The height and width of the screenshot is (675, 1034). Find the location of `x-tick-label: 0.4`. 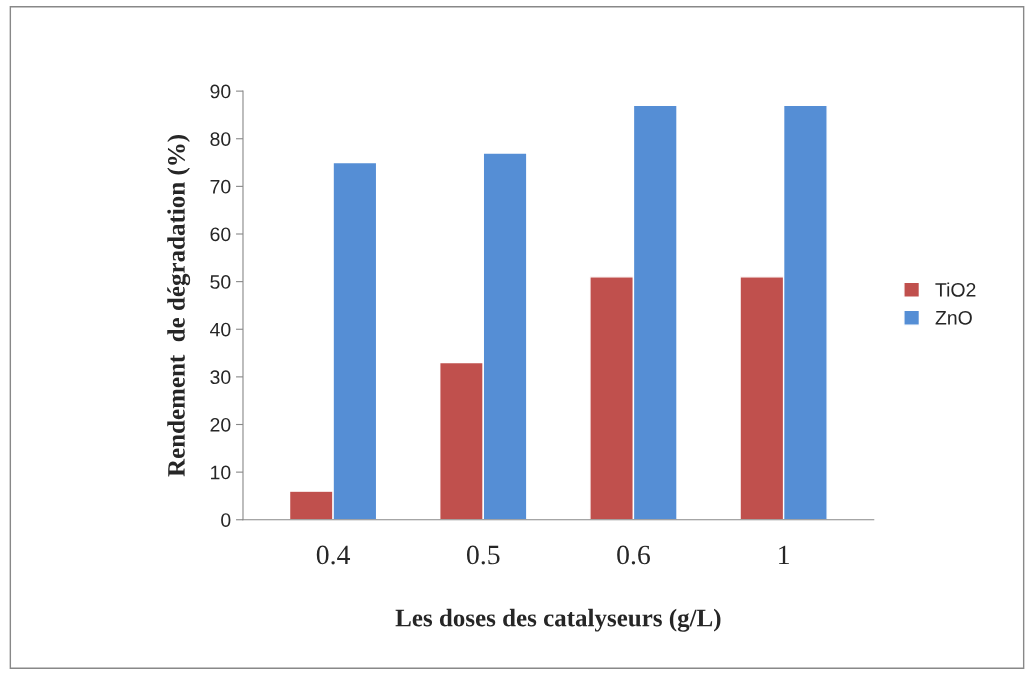

x-tick-label: 0.4 is located at coordinates (333, 555).